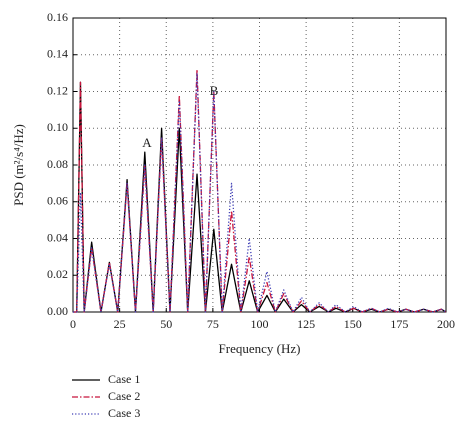 Image resolution: width=474 pixels, height=440 pixels. What do you see at coordinates (57, 274) in the screenshot?
I see `y-tick-label: 0.02` at bounding box center [57, 274].